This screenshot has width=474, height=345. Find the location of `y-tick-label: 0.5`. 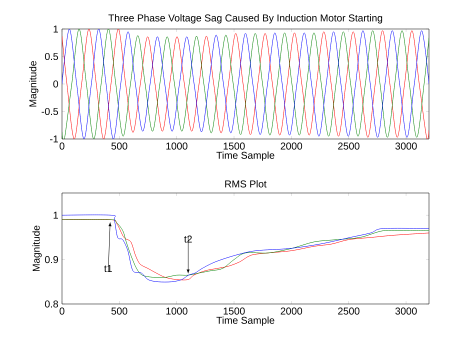

y-tick-label: 0.5 is located at coordinates (51, 56).